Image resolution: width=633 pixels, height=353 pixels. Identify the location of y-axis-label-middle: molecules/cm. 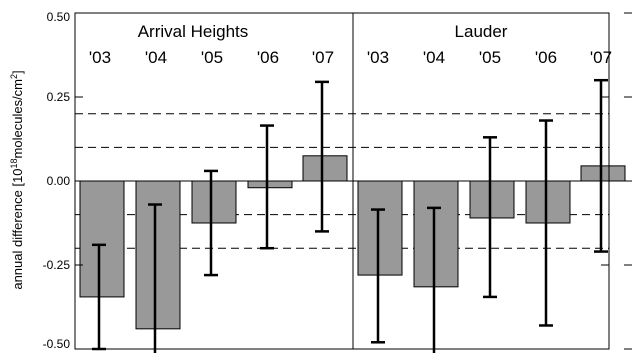
(17, 118).